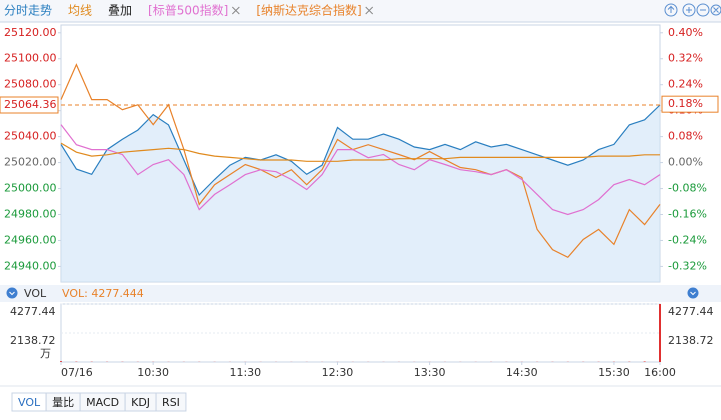 The height and width of the screenshot is (420, 721). I want to click on volume-menu-glyph, so click(693, 293).